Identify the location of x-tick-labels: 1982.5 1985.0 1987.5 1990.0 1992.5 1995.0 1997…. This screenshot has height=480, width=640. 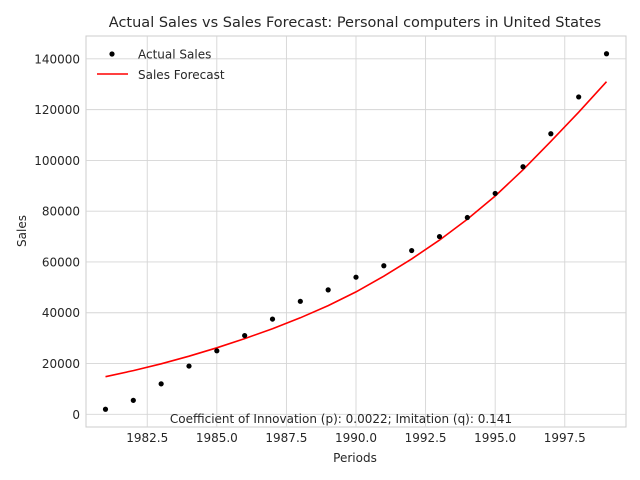
(356, 438).